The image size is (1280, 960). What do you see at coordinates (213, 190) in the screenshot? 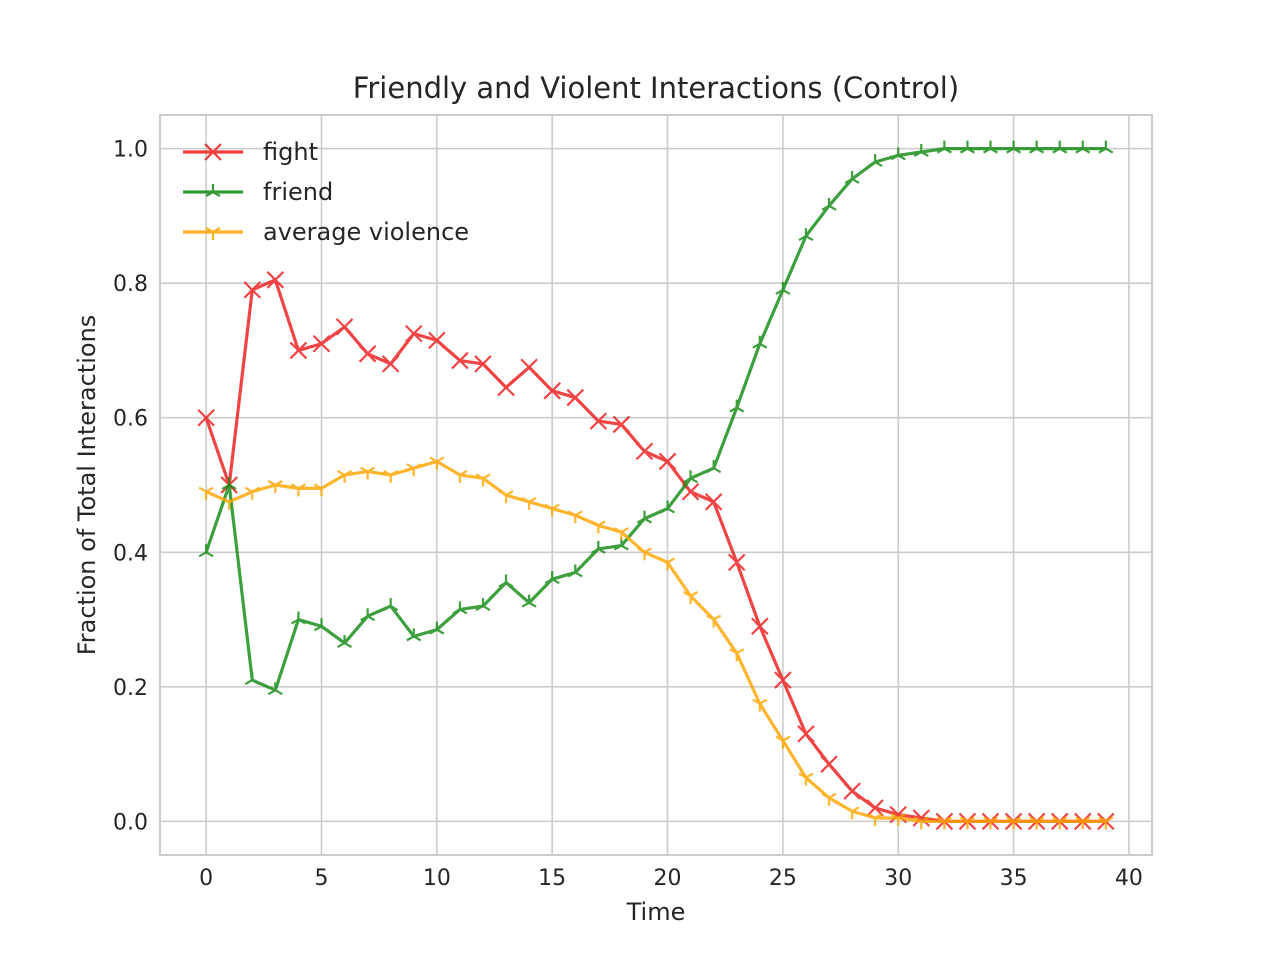
I see `legend-entry-friend` at bounding box center [213, 190].